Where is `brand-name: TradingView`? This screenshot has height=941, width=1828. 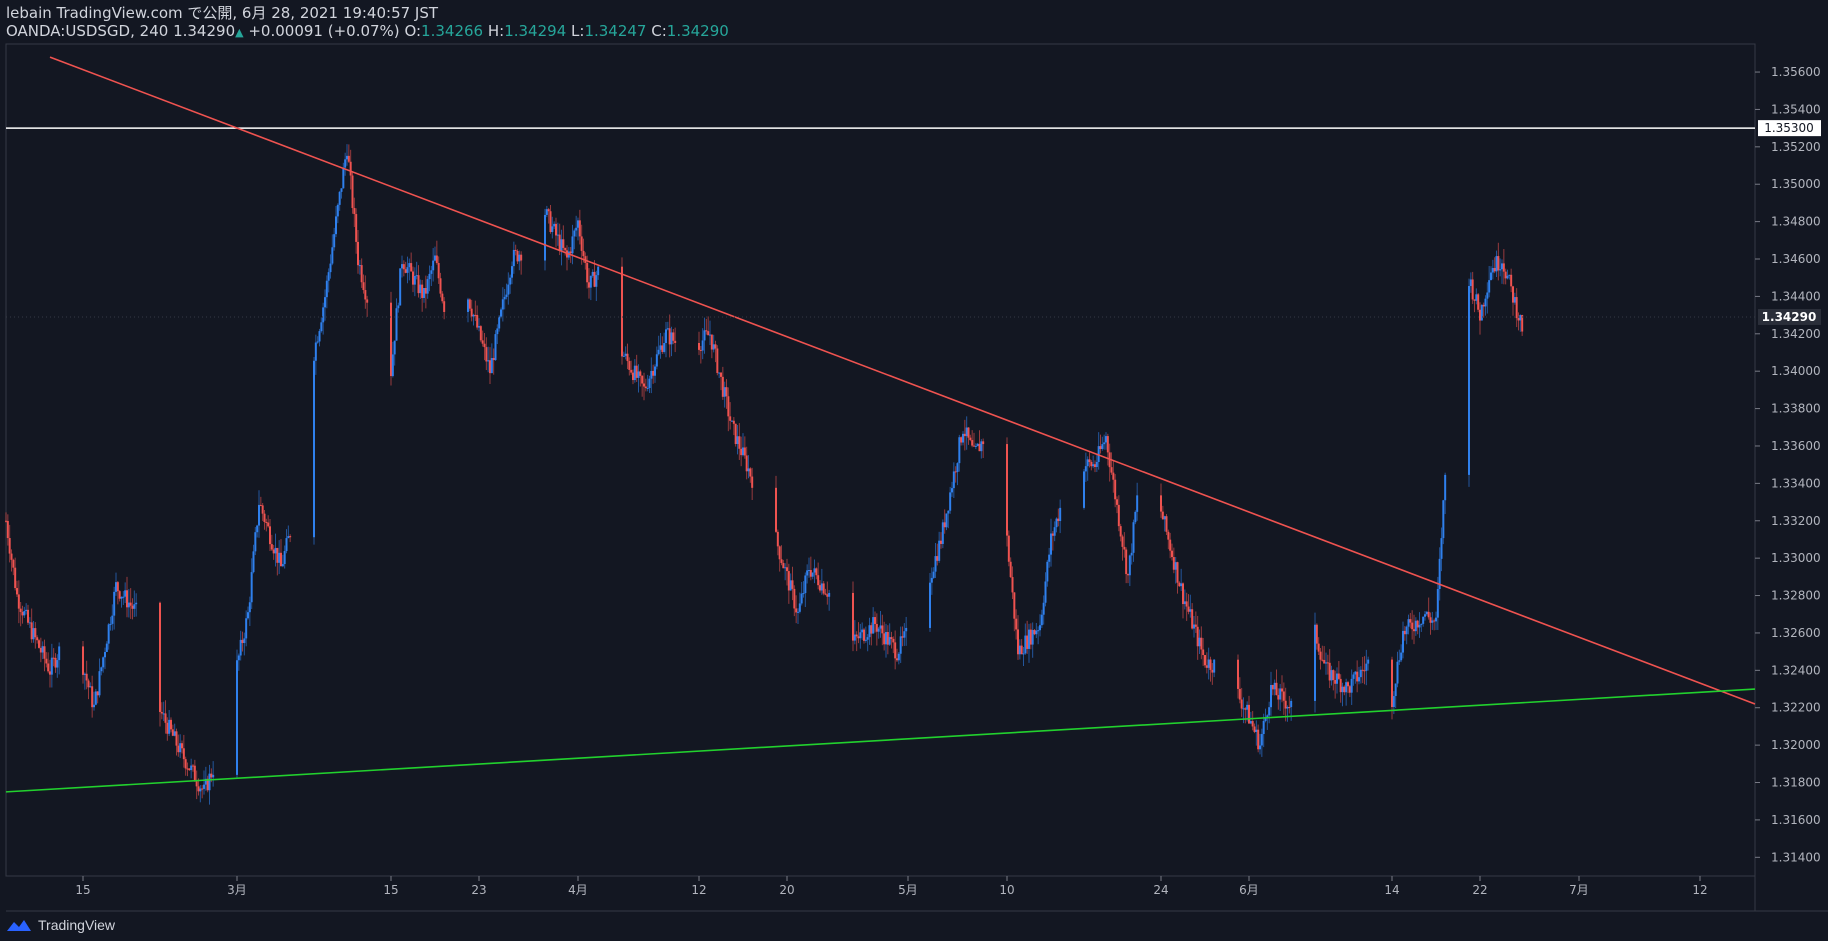 brand-name: TradingView is located at coordinates (77, 925).